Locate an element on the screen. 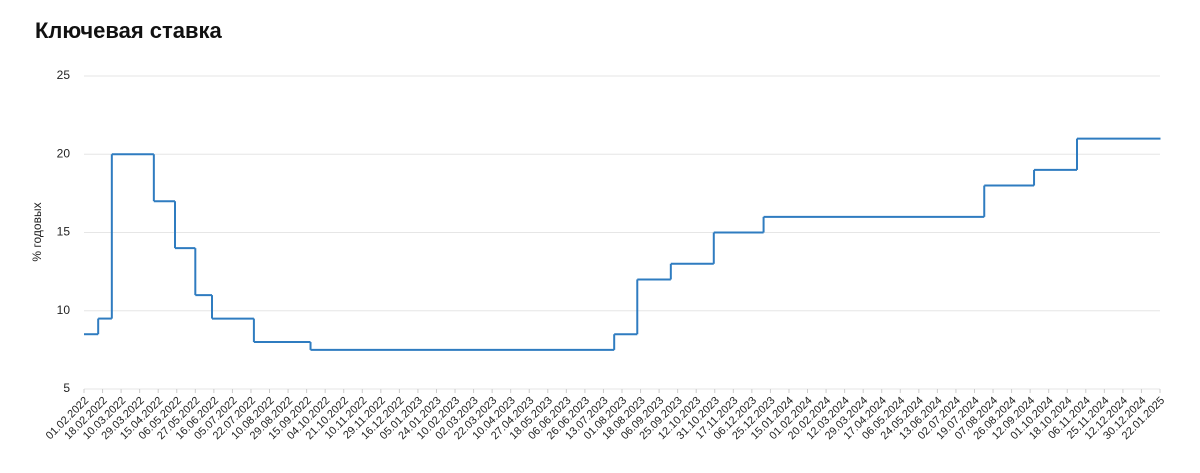 The height and width of the screenshot is (473, 1200). chart-title: Ключевая ставка is located at coordinates (129, 30).